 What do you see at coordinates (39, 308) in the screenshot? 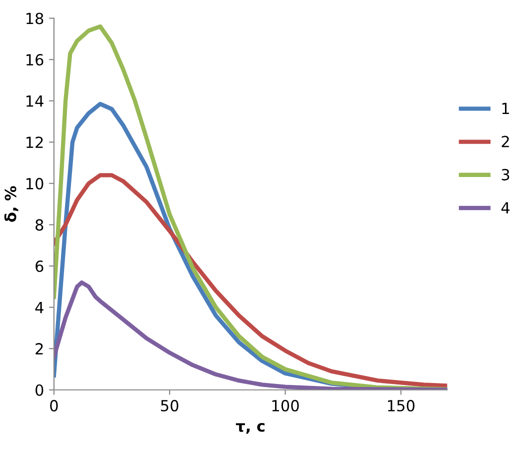
I see `y-tick-label: 4` at bounding box center [39, 308].